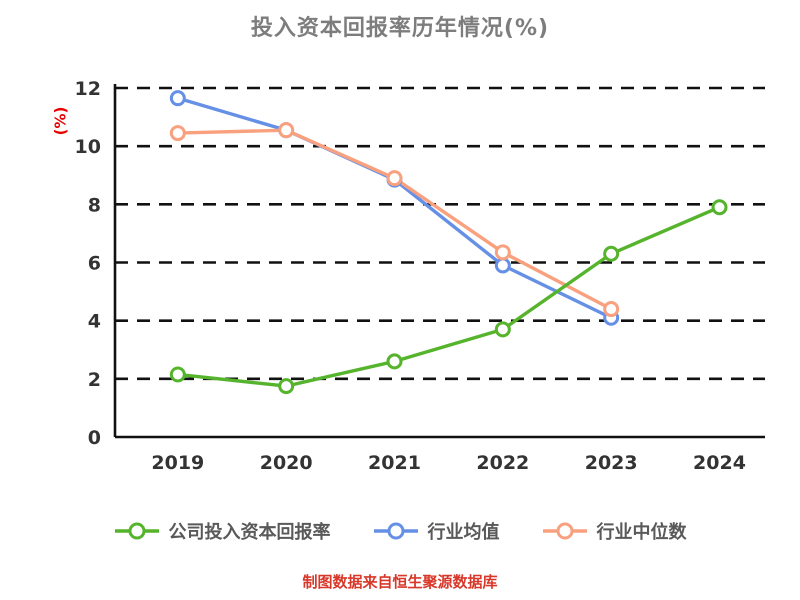 The image size is (800, 600). Describe the element at coordinates (94, 380) in the screenshot. I see `svg-text: 2` at that location.